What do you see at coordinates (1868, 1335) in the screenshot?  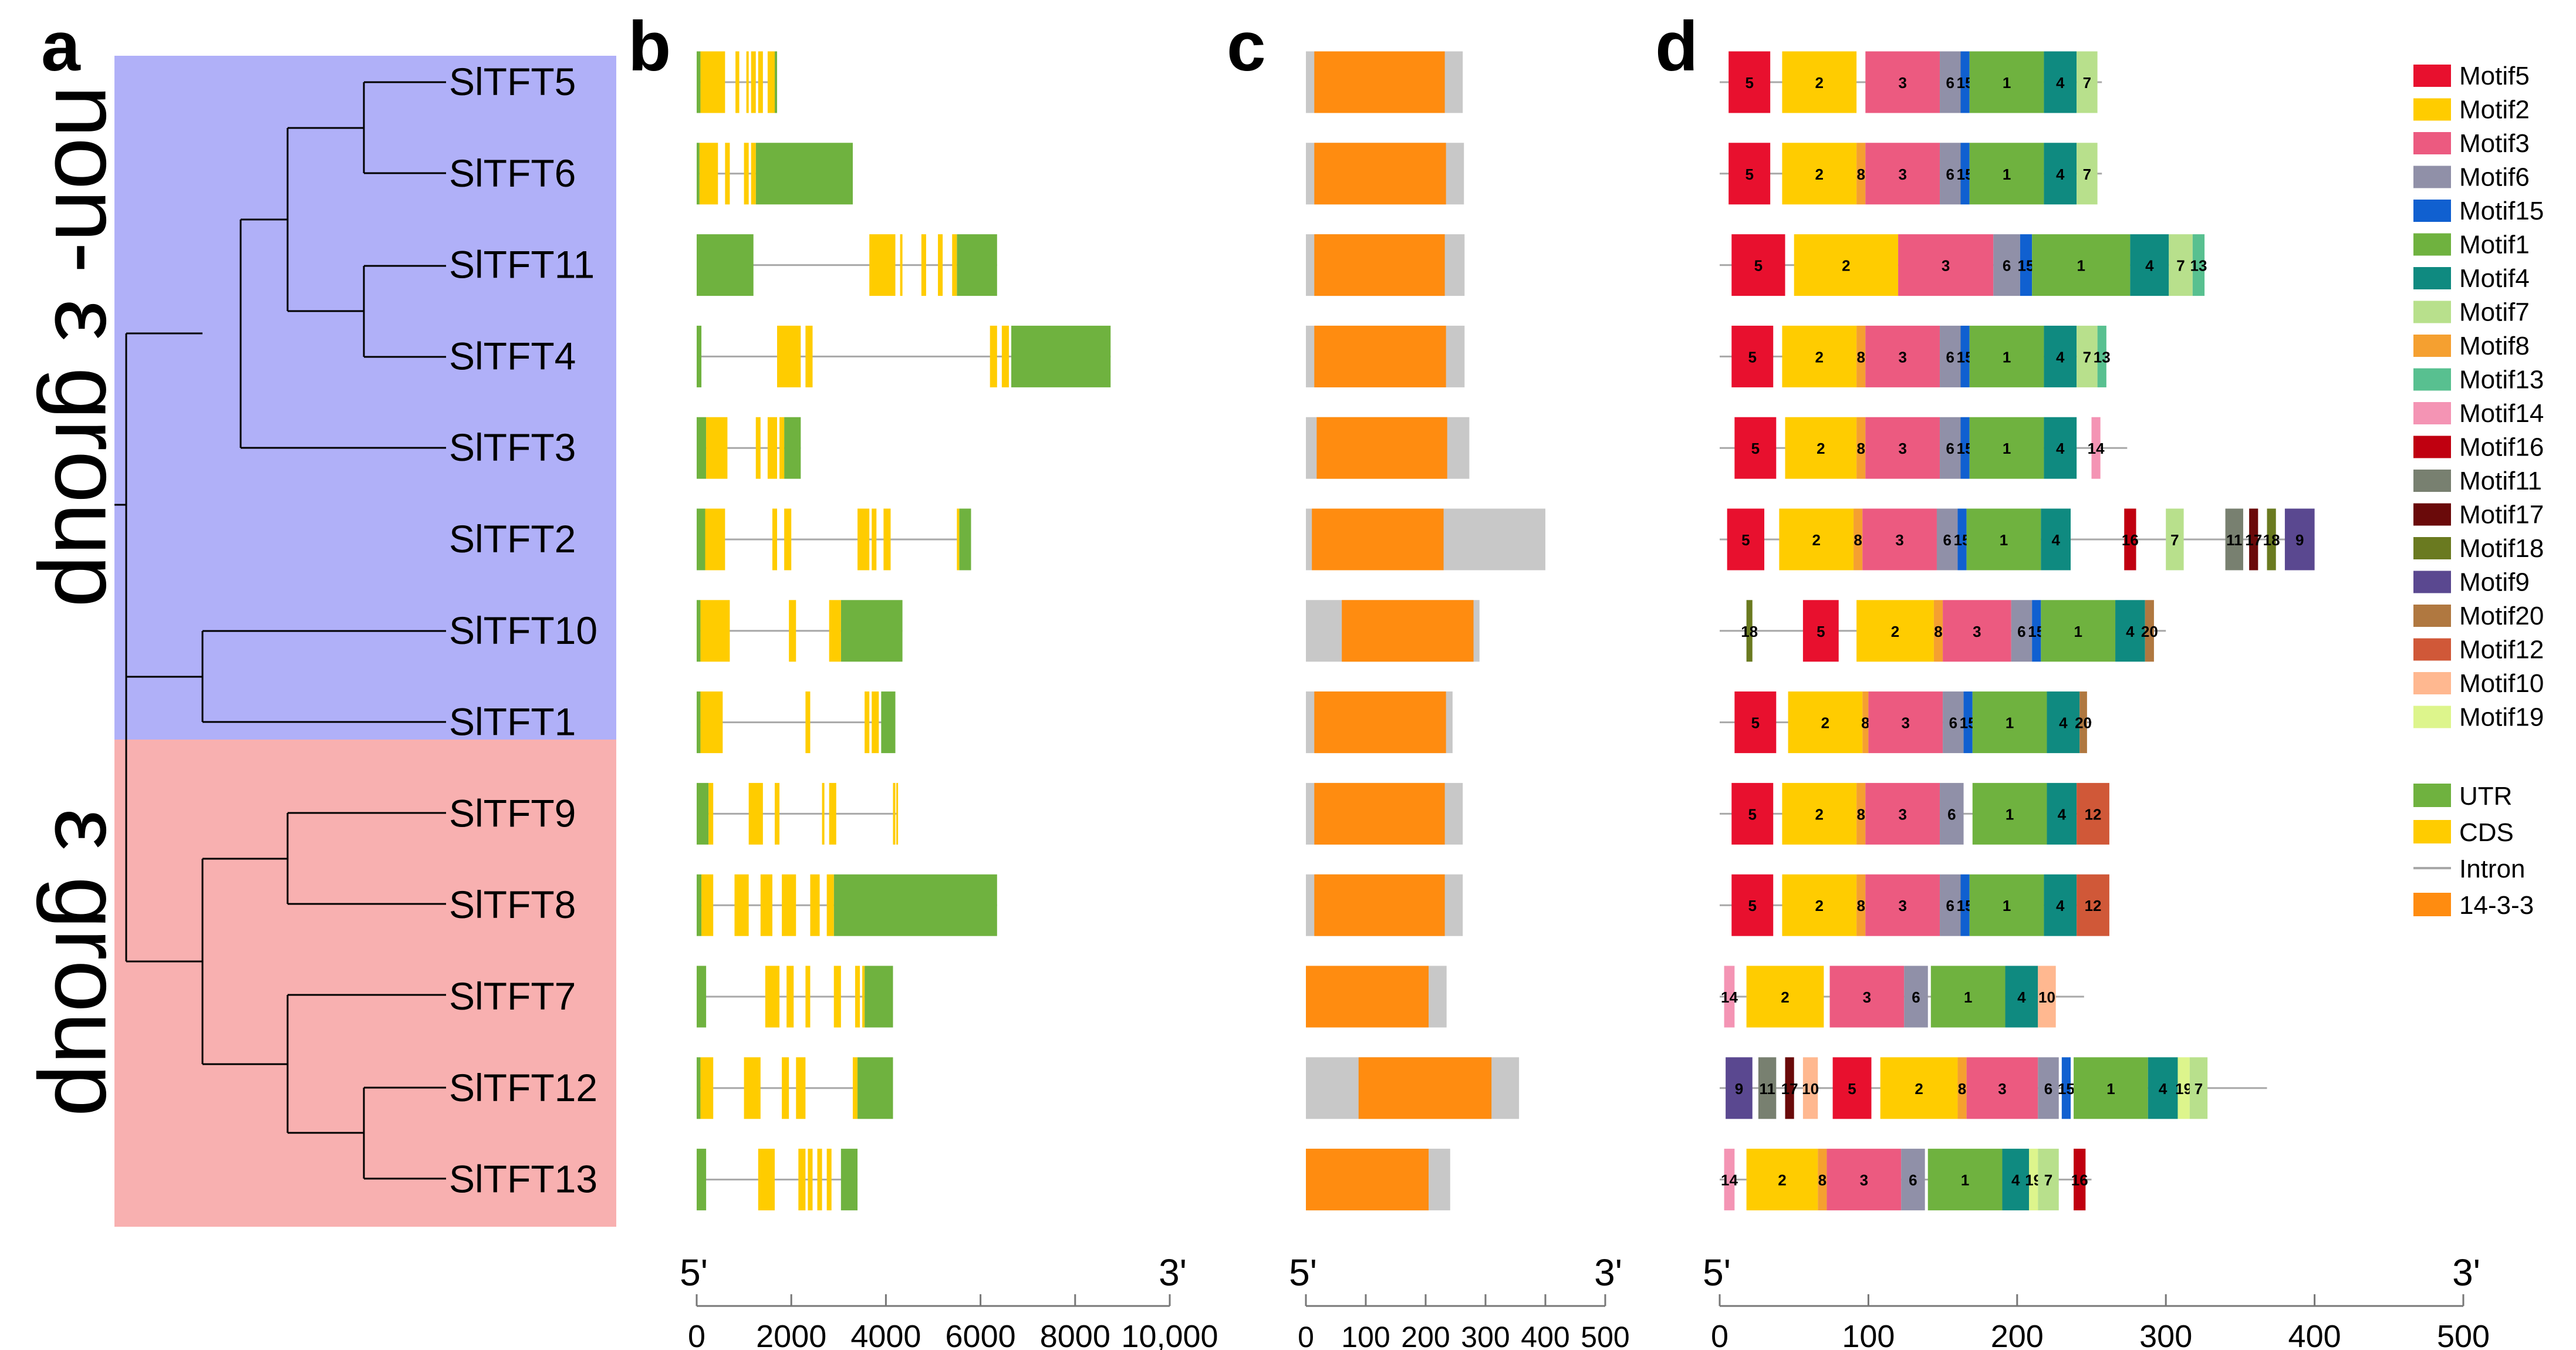 I see `axis-tick-label: 100` at bounding box center [1868, 1335].